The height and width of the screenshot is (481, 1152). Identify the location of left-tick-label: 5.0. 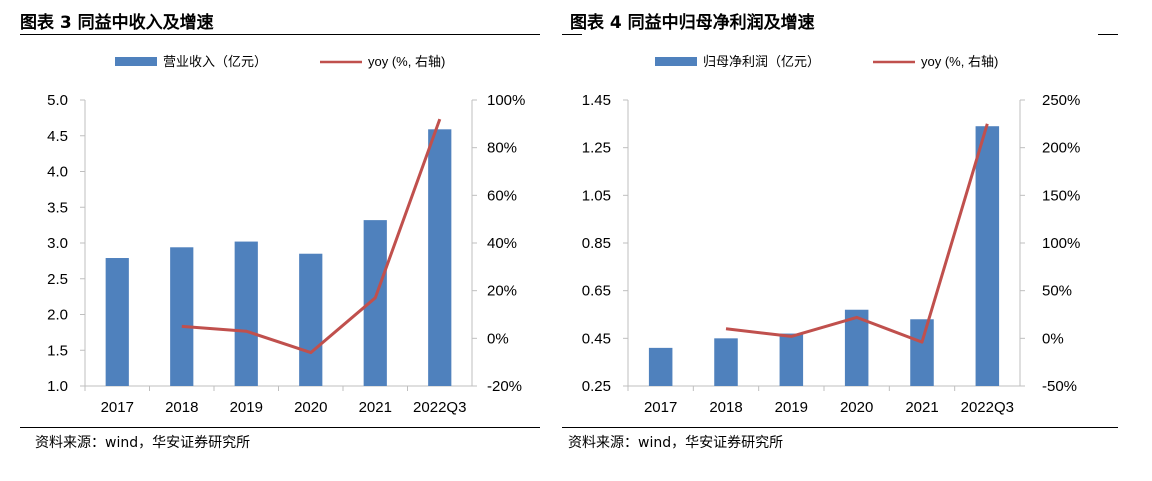
(57, 100).